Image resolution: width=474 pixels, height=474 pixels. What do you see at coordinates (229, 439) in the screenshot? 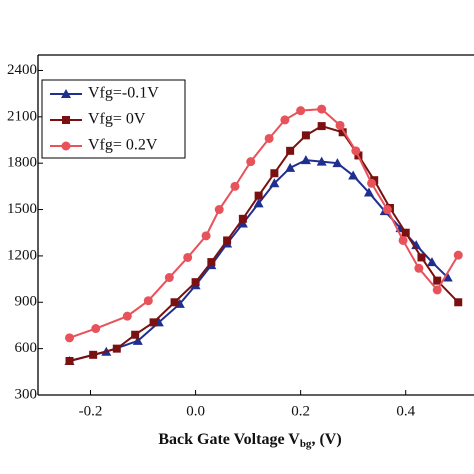
I see `x-label-main: Back Gate Voltage V` at bounding box center [229, 439].